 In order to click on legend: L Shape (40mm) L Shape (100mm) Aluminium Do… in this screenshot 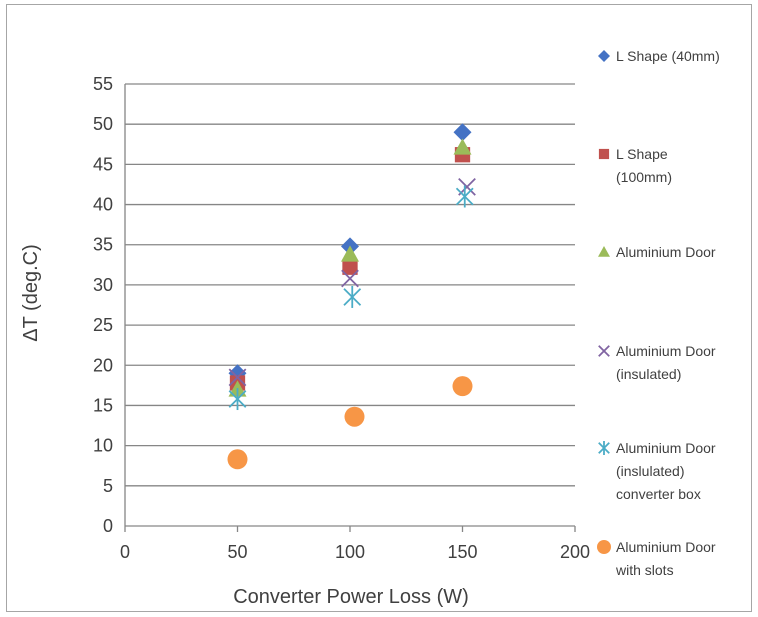, I will do `click(658, 313)`.